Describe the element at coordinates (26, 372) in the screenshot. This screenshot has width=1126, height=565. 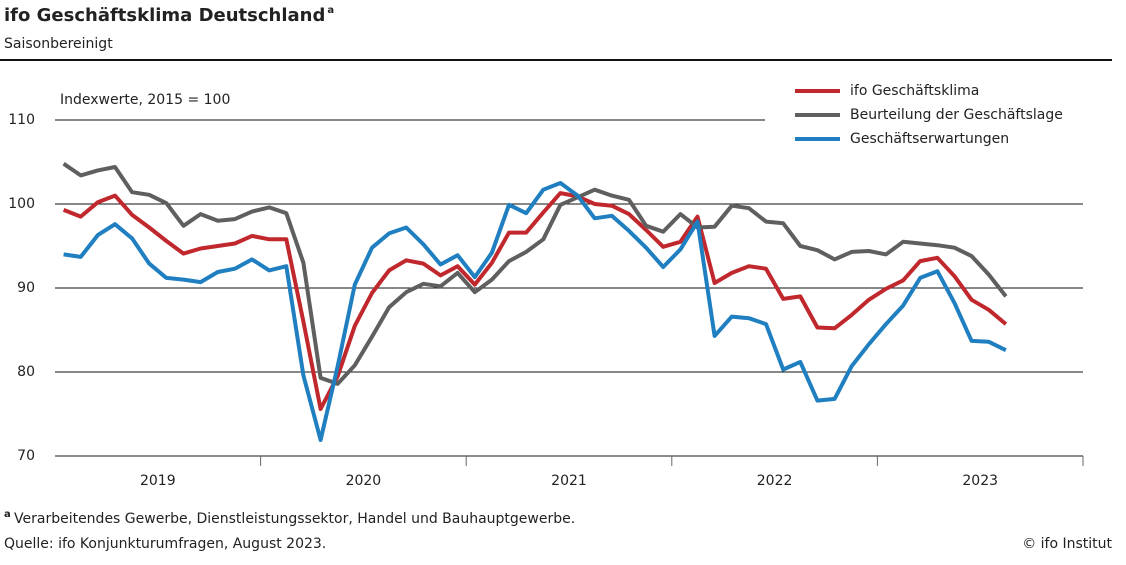
I see `y-tick-label: 80` at that location.